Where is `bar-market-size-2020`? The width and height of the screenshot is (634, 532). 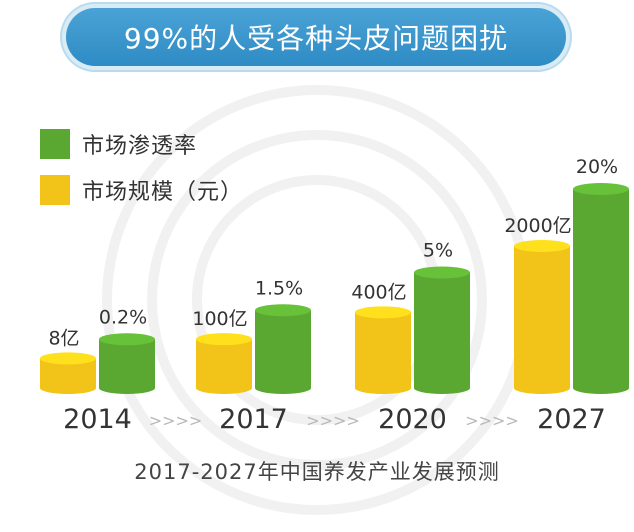 bar-market-size-2020 is located at coordinates (383, 350).